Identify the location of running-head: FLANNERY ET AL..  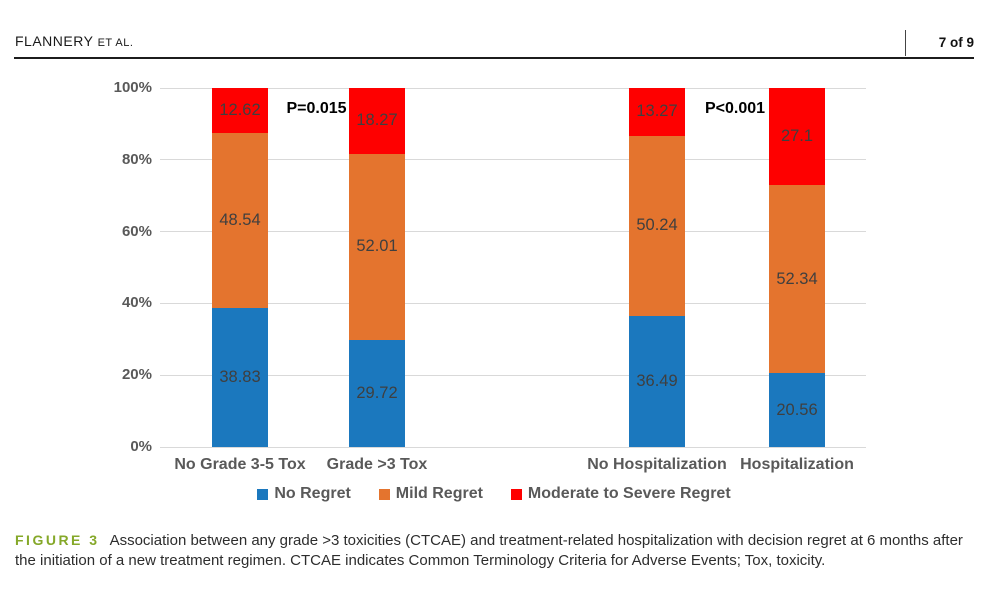
(74, 41).